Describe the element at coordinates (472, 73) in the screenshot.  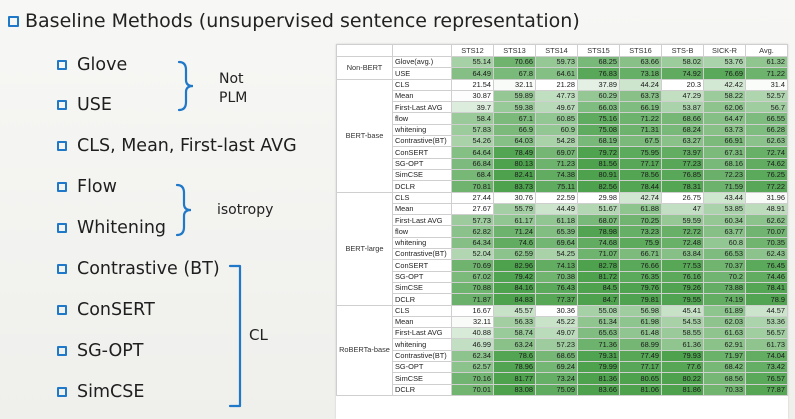
I see `score-cell: 64.49` at that location.